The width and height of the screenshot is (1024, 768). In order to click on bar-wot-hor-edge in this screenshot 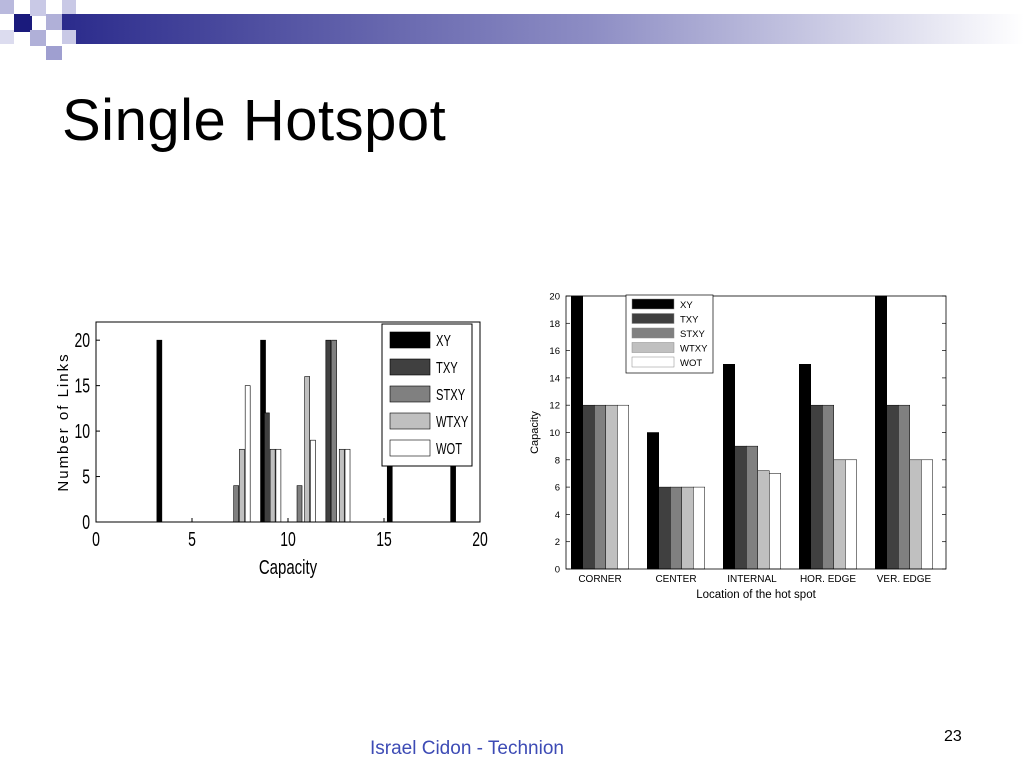, I will do `click(851, 514)`.